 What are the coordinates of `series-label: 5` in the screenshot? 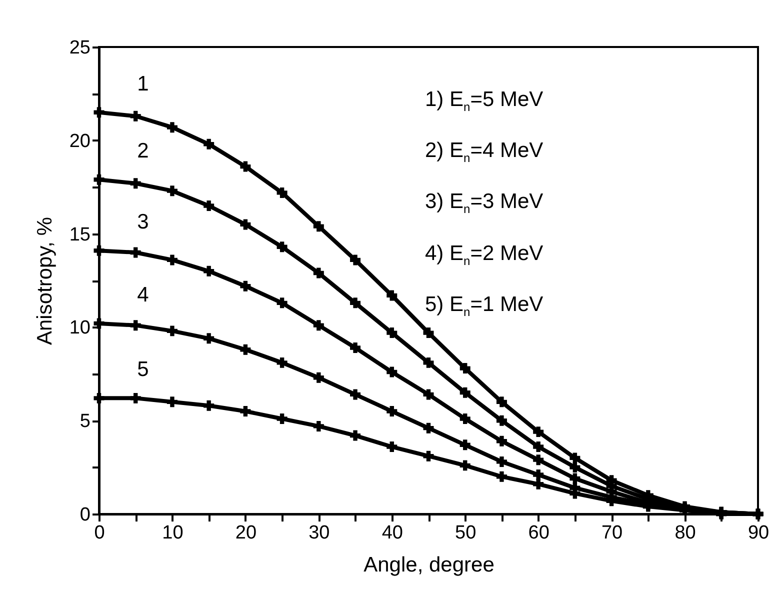 It's located at (143, 370).